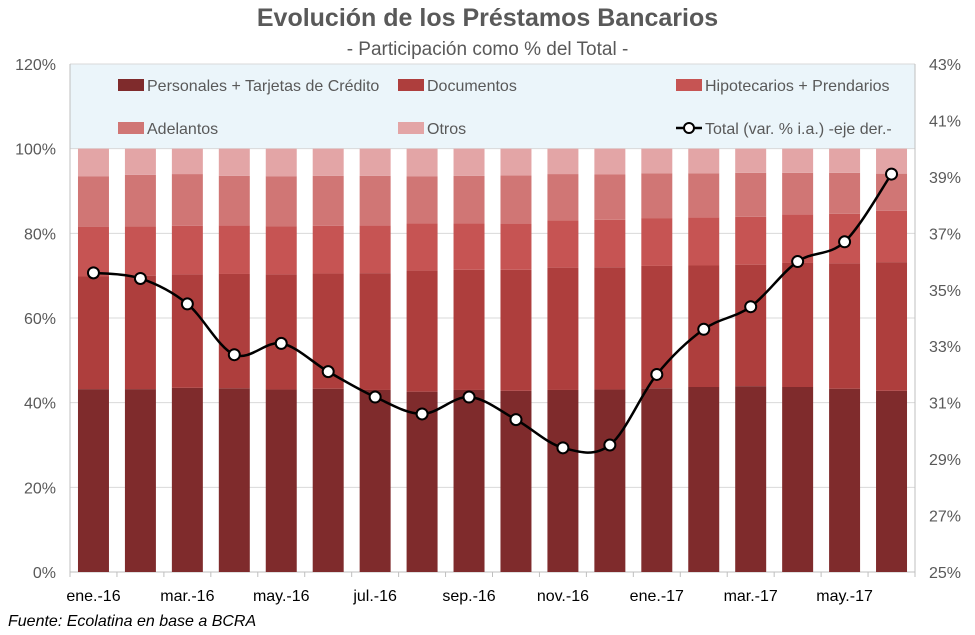 Image resolution: width=975 pixels, height=635 pixels. I want to click on x-tick-label: mar.-17, so click(751, 596).